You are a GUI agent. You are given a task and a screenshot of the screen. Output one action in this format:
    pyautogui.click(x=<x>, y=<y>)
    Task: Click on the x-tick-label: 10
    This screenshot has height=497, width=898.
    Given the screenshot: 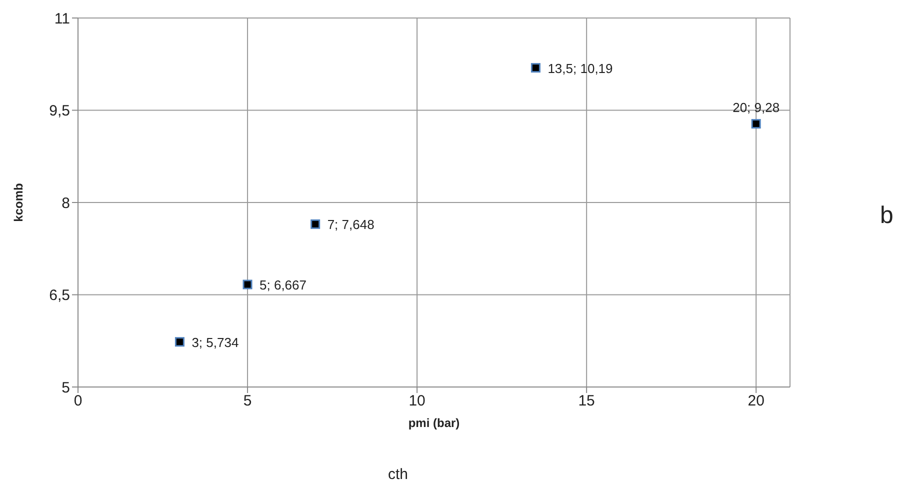 What is the action you would take?
    pyautogui.click(x=417, y=401)
    